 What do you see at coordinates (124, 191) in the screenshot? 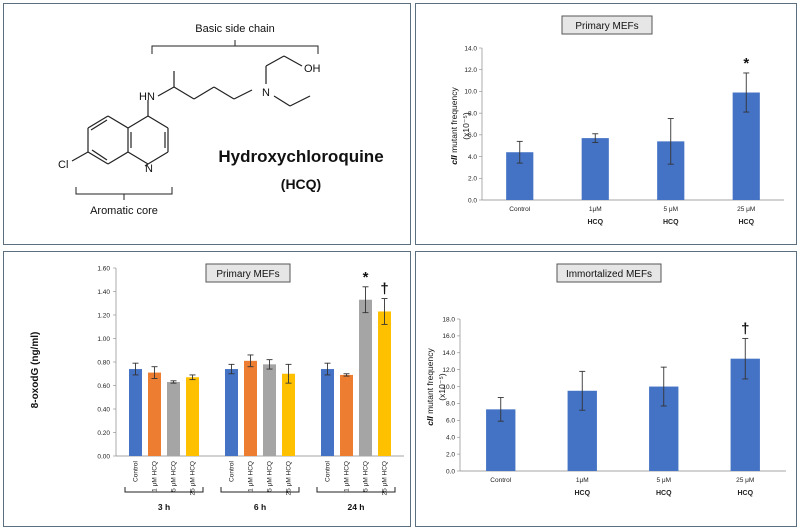
I see `aromatic-core-bracket` at bounding box center [124, 191].